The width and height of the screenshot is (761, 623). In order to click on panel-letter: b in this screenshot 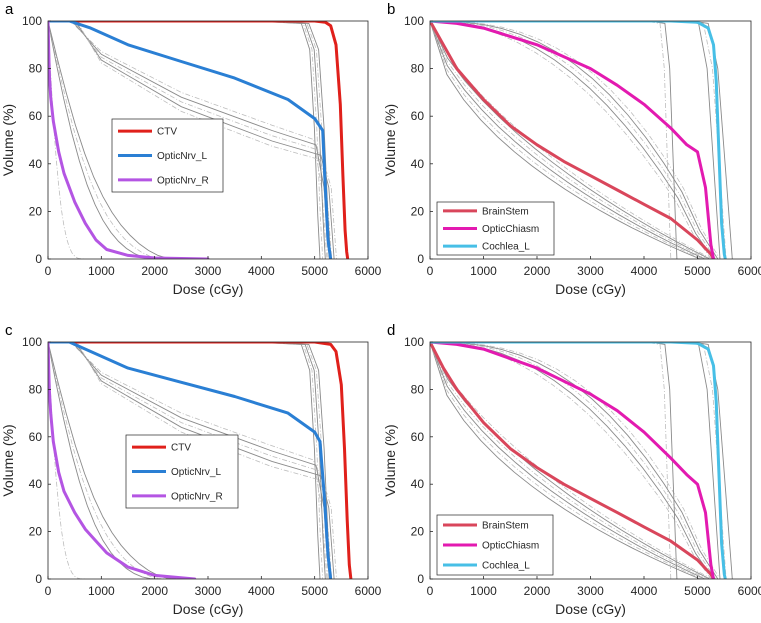, I will do `click(391, 9)`.